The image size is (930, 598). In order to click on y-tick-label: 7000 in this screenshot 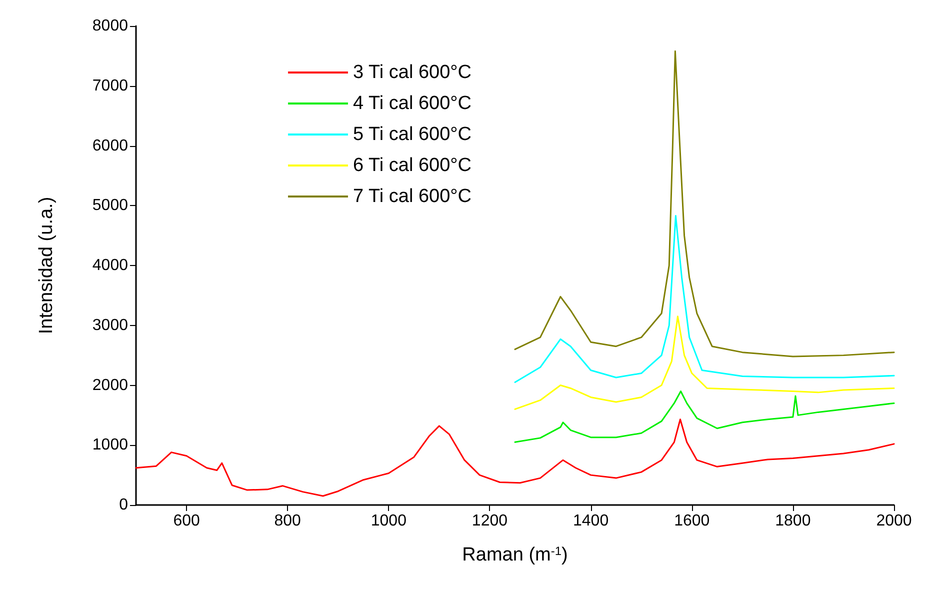, I will do `click(110, 85)`.